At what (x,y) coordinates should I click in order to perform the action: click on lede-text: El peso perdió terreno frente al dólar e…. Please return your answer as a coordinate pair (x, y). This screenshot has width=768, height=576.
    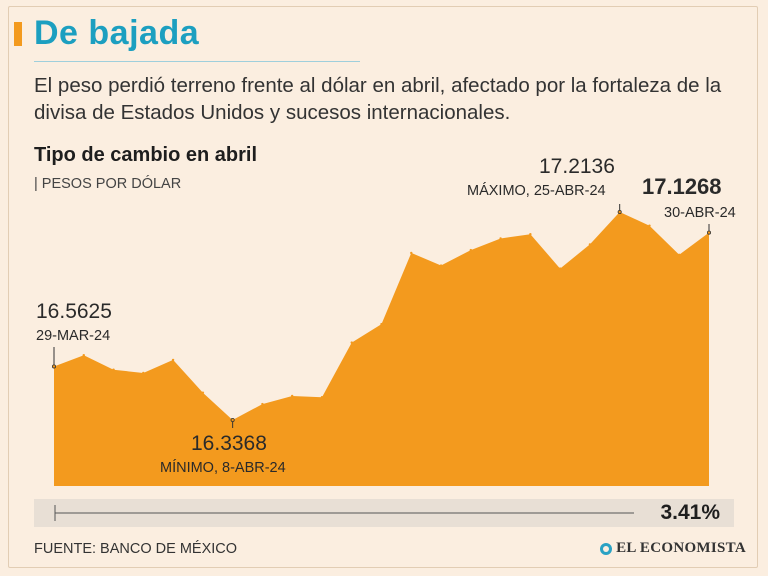
    Looking at the image, I should click on (378, 99).